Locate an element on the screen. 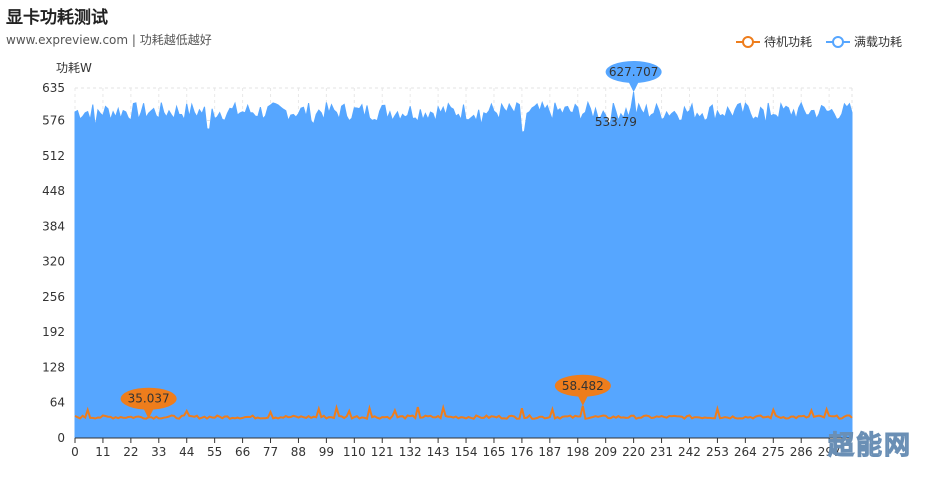 The image size is (930, 480). x-tick-label: 176 is located at coordinates (521, 452).